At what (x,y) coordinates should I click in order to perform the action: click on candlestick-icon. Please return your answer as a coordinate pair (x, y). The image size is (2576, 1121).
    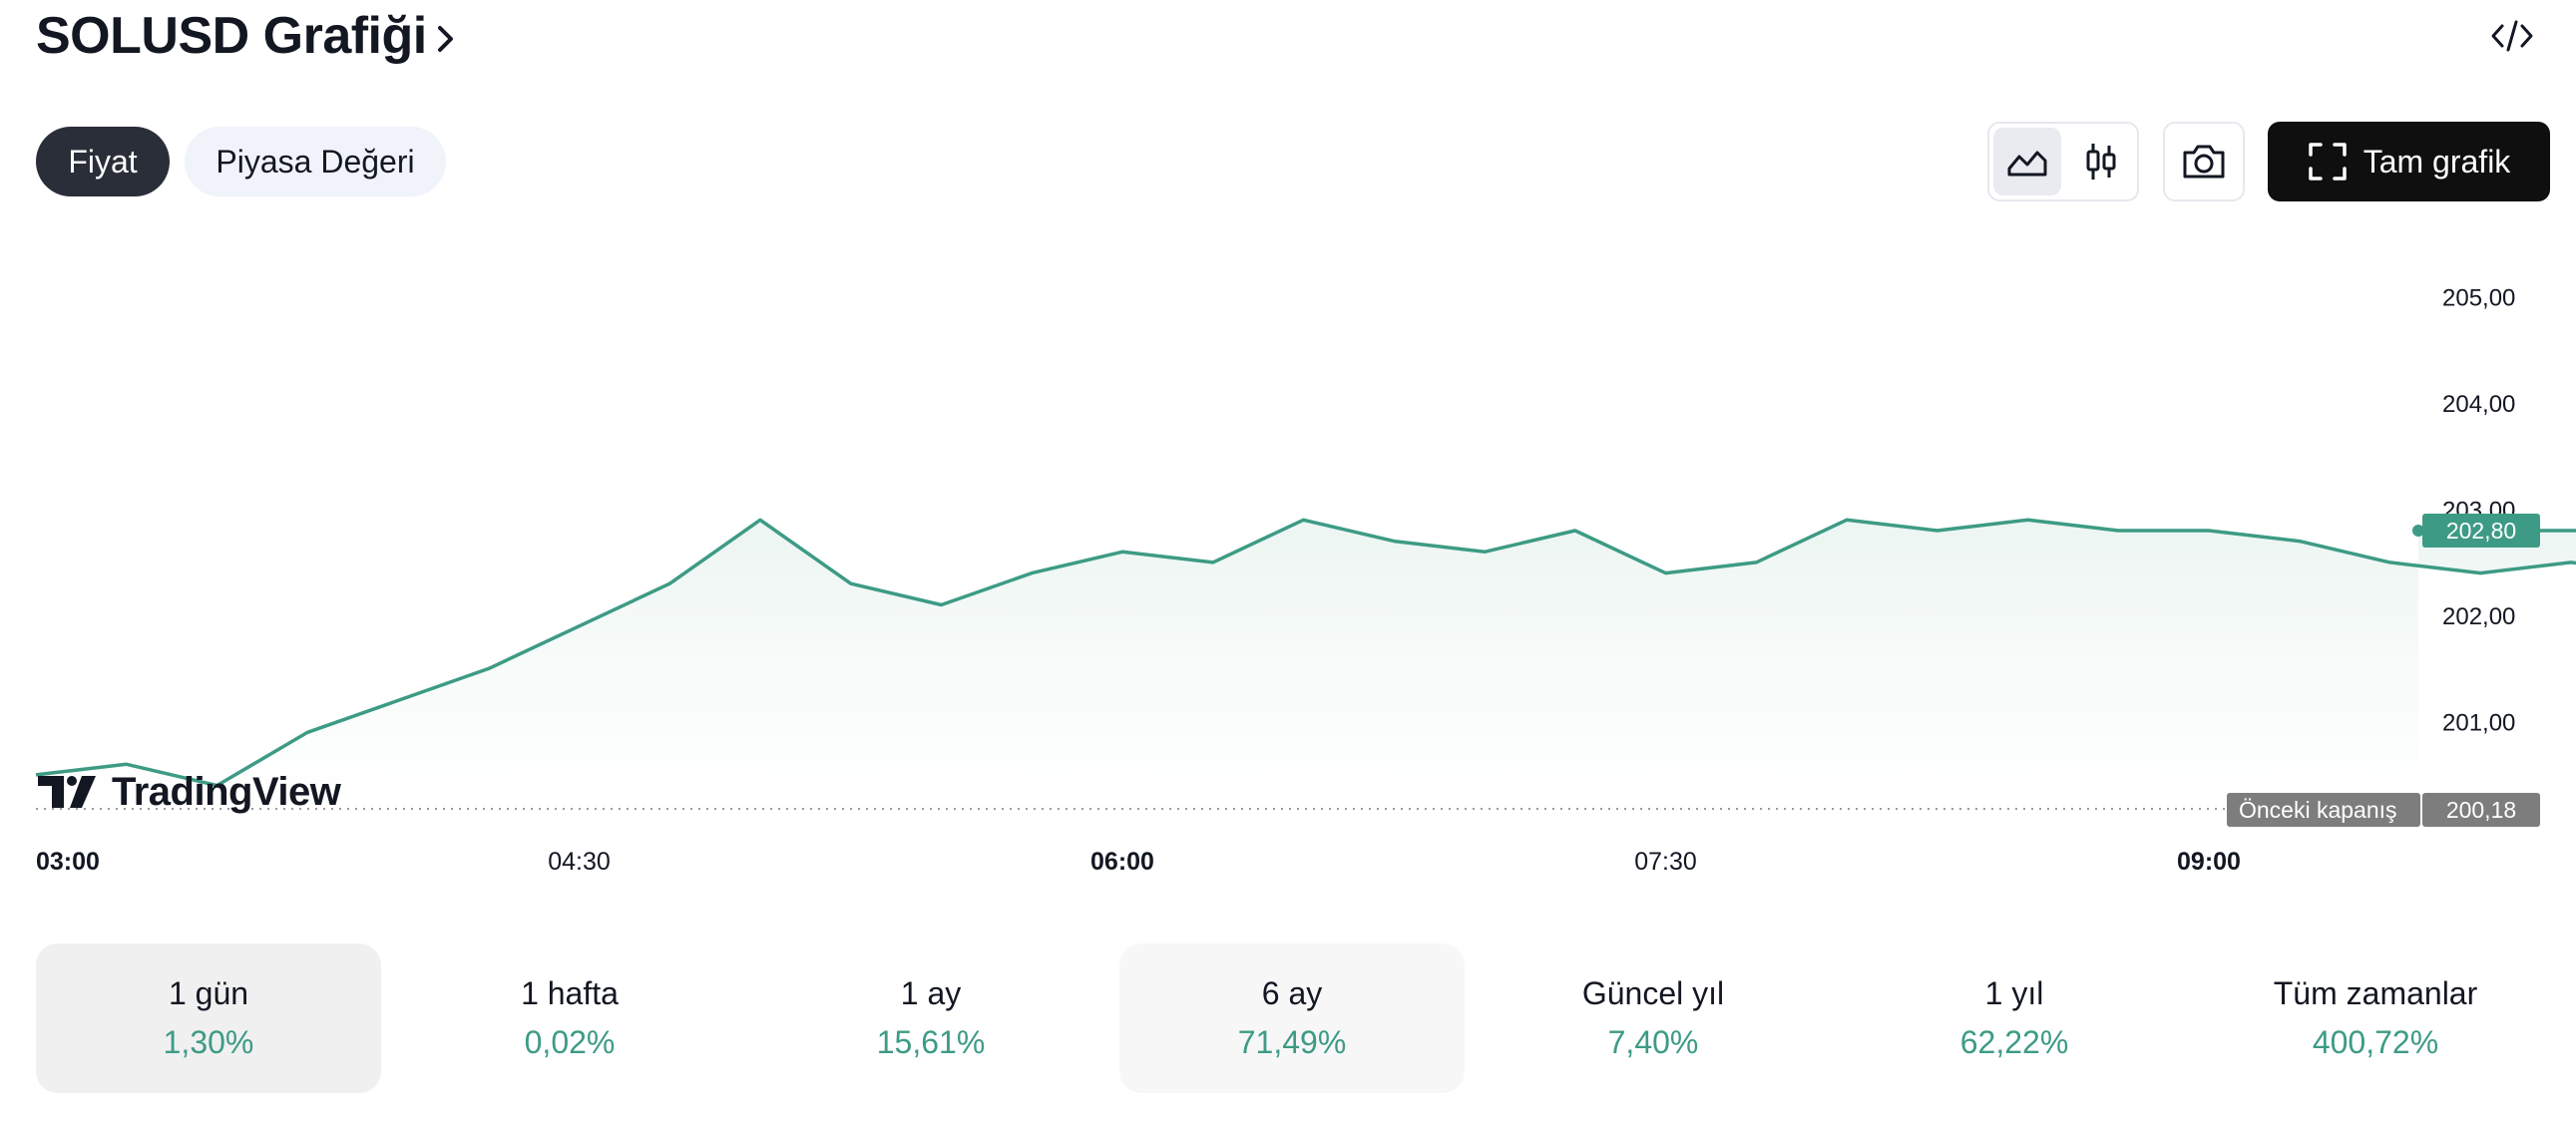
    Looking at the image, I should click on (2101, 162).